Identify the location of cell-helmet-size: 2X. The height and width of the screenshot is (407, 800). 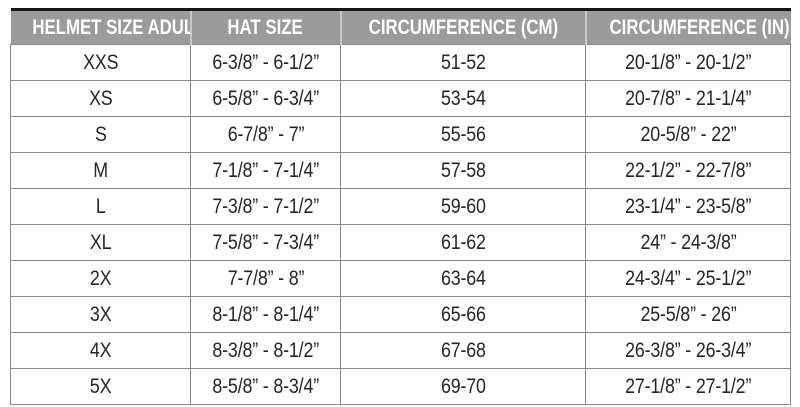
(100, 278).